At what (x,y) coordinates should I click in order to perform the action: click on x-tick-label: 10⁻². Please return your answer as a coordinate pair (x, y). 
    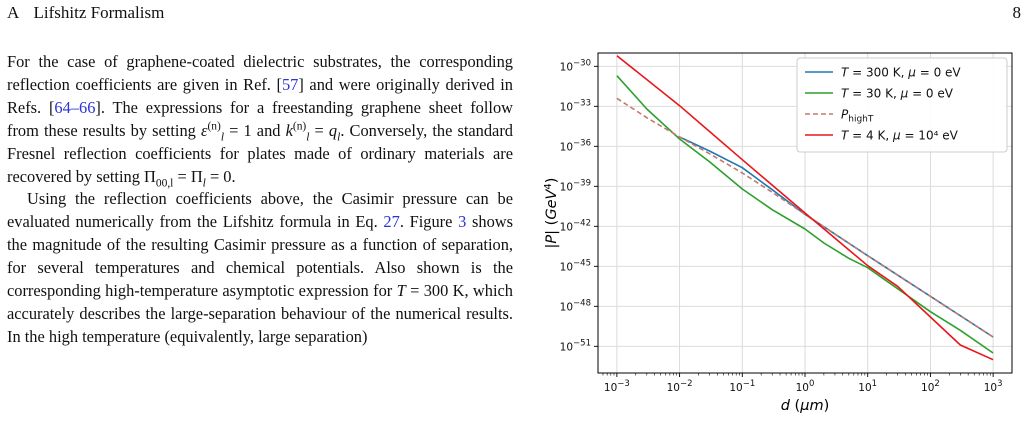
    Looking at the image, I should click on (680, 386).